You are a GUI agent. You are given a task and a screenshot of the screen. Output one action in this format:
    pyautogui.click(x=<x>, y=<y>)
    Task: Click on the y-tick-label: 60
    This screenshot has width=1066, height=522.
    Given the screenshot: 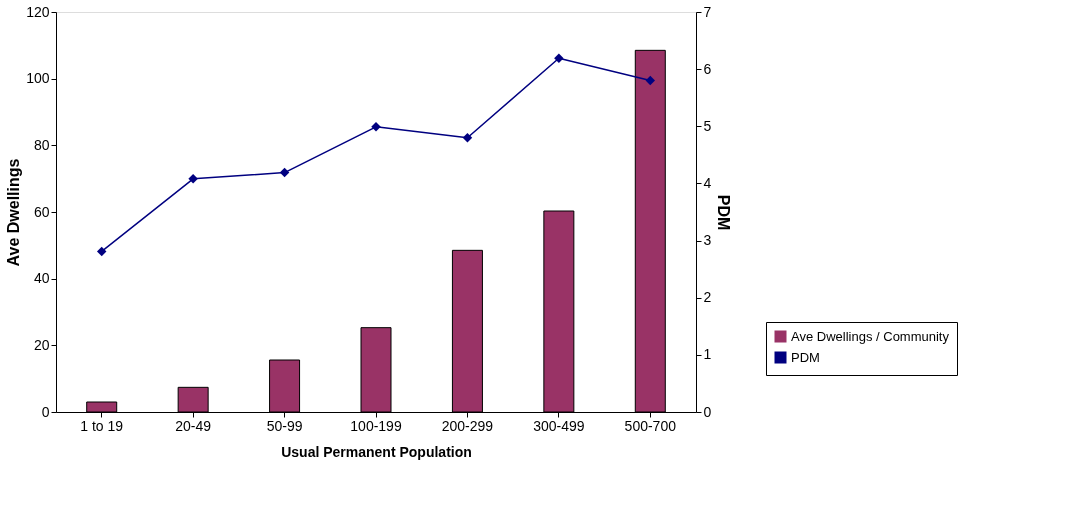 What is the action you would take?
    pyautogui.click(x=41, y=211)
    